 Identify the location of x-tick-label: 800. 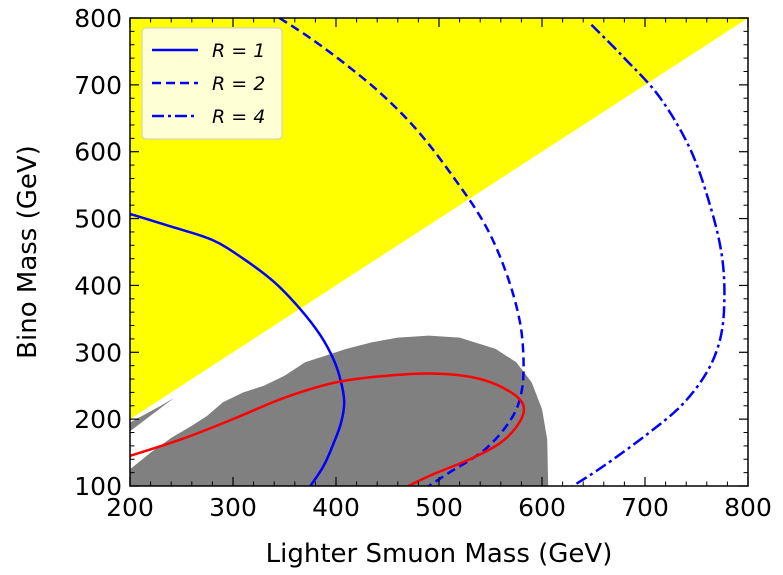
(748, 507).